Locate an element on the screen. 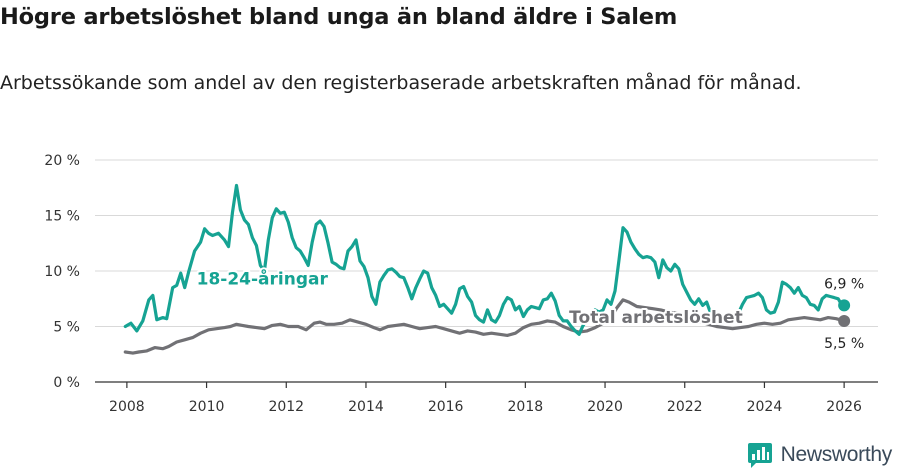 This screenshot has height=474, width=900. x-tick-label: 2018 is located at coordinates (526, 407).